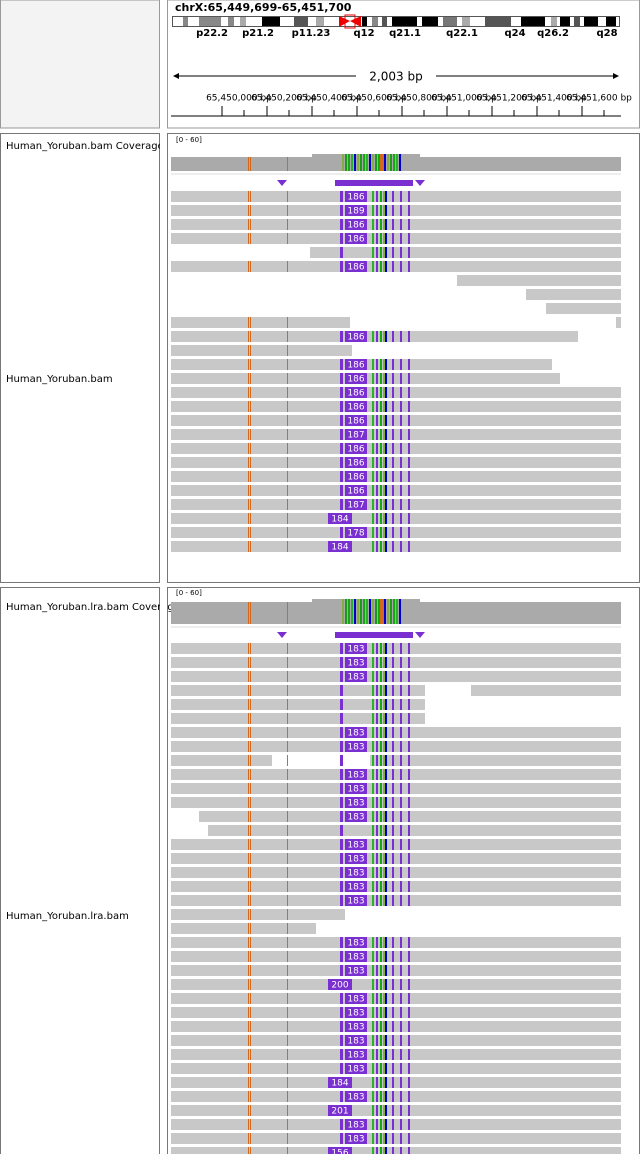  I want to click on ideogram, so click(396, 21).